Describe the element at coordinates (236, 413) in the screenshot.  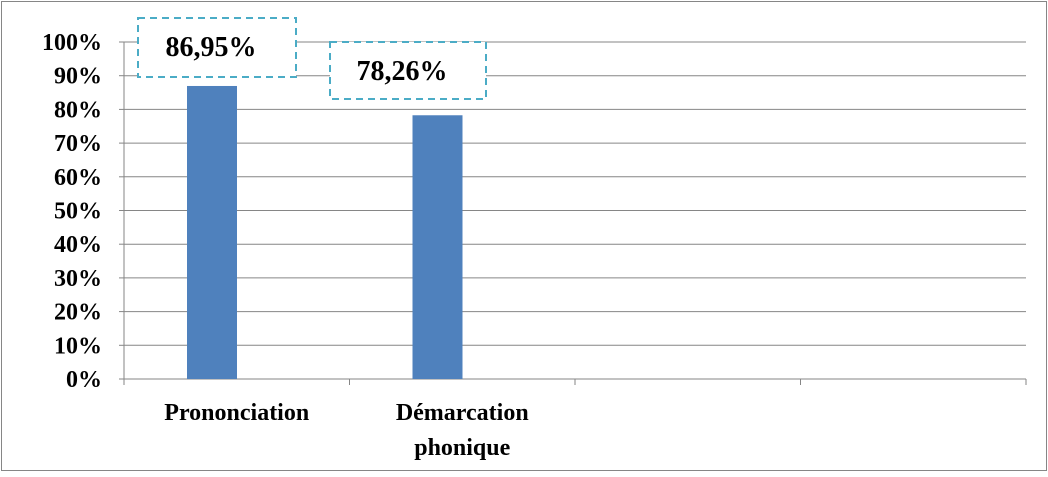
I see `x-category-label: Prononciation` at that location.